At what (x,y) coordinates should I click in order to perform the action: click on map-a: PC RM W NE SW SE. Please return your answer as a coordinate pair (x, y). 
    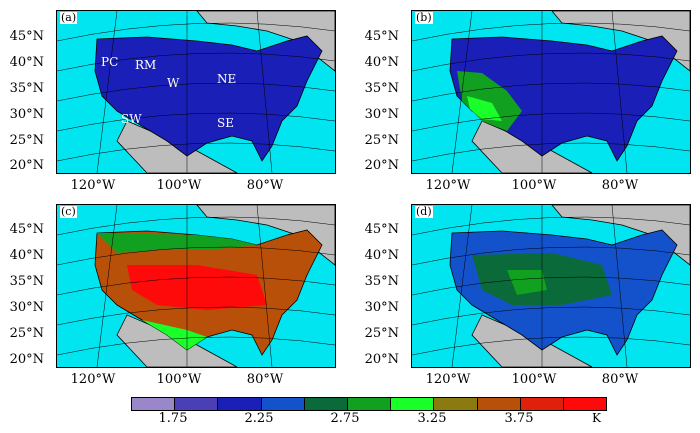
    Looking at the image, I should click on (196, 92).